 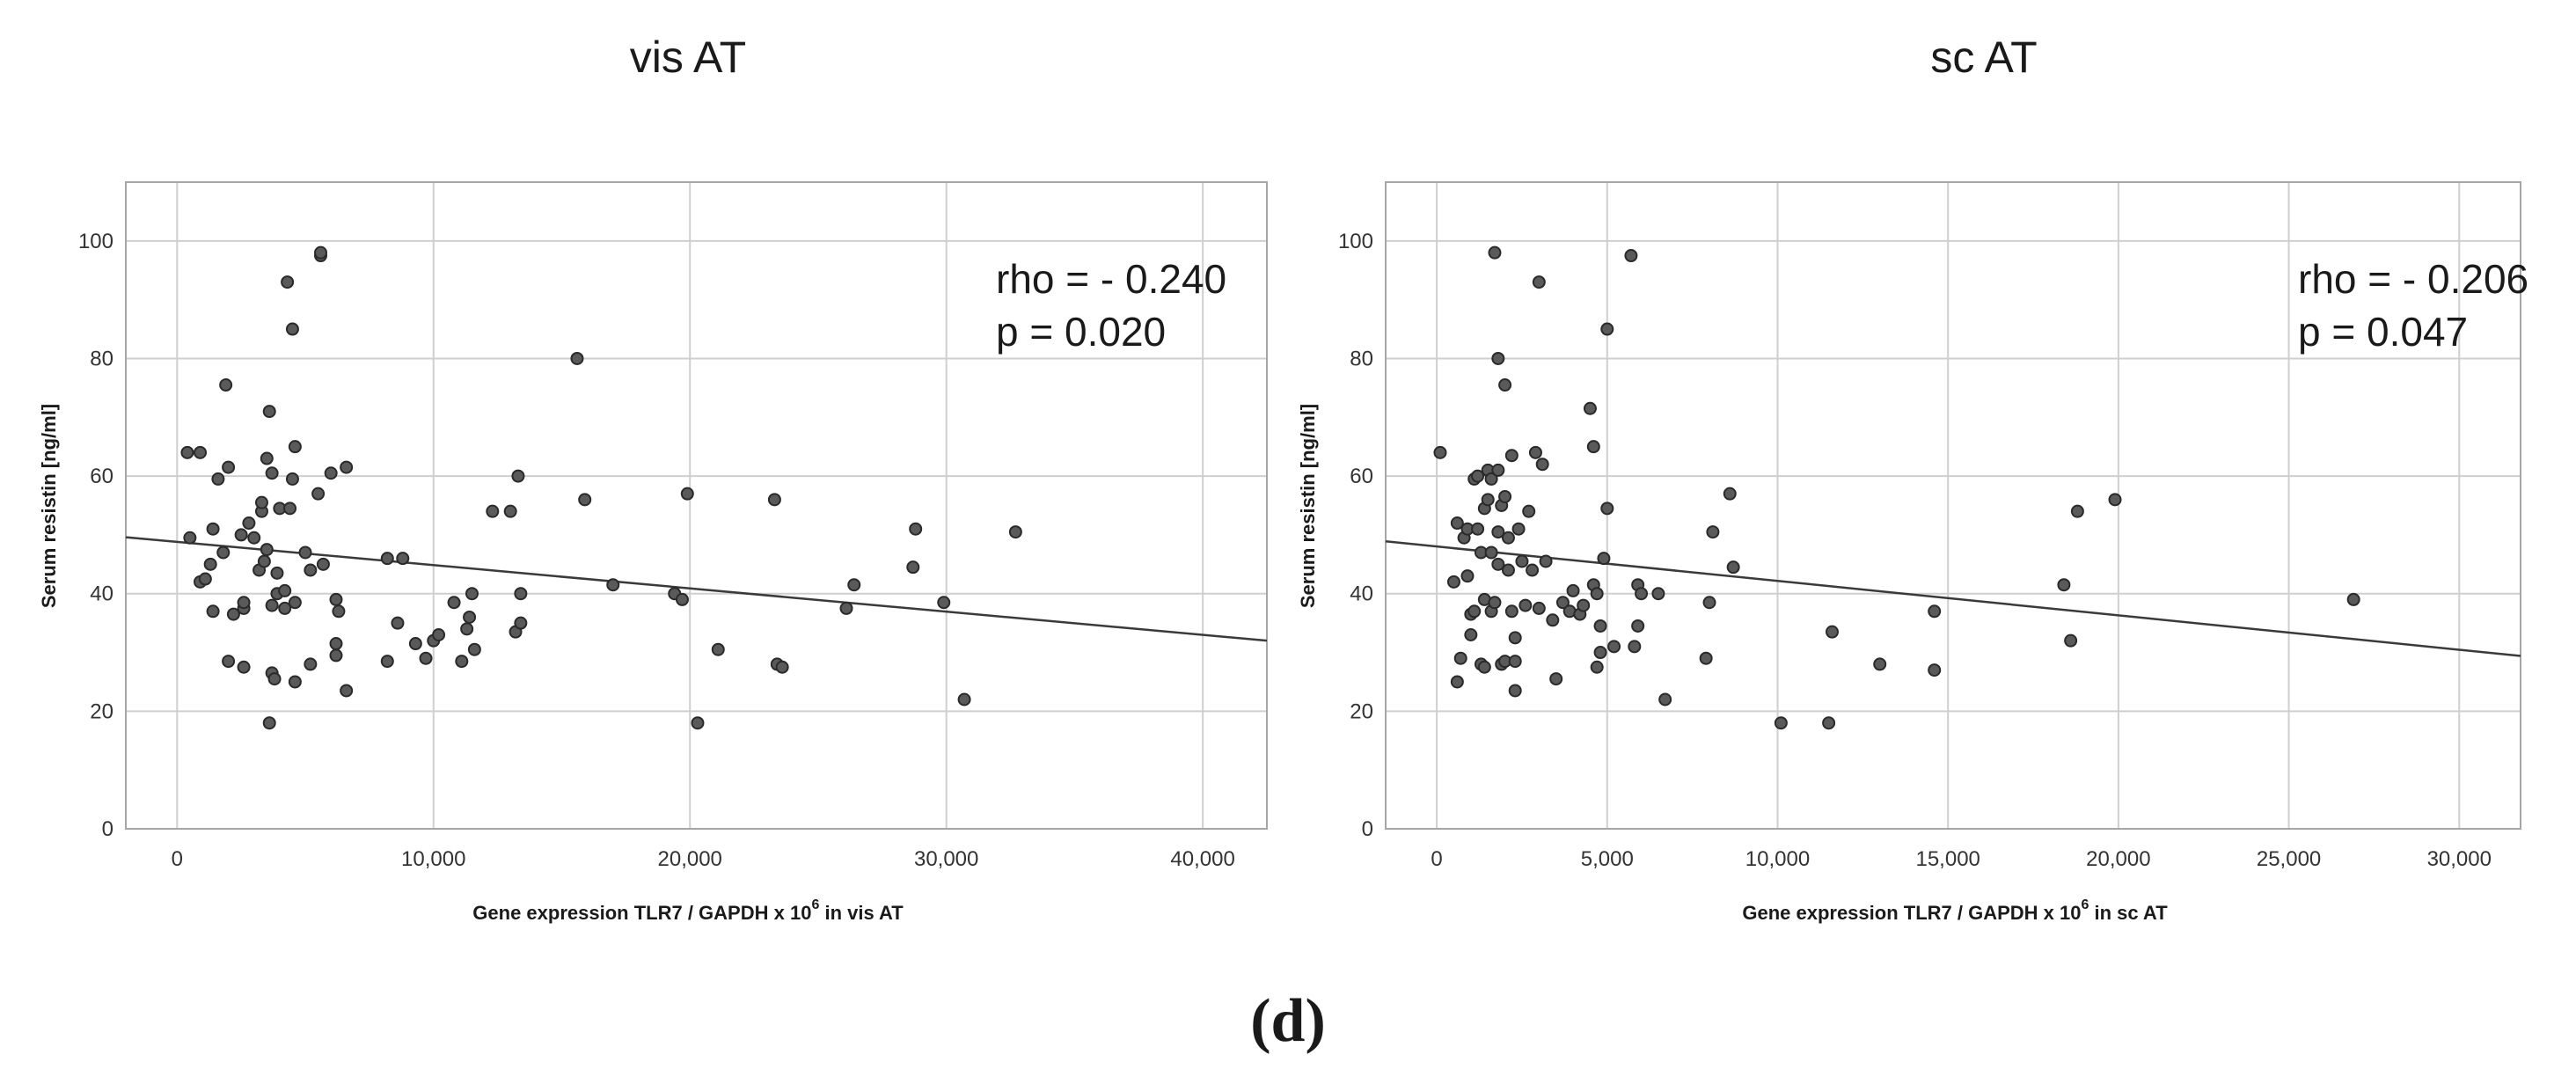 What do you see at coordinates (861, 913) in the screenshot?
I see `x-axis-label-suffix: in vis AT` at bounding box center [861, 913].